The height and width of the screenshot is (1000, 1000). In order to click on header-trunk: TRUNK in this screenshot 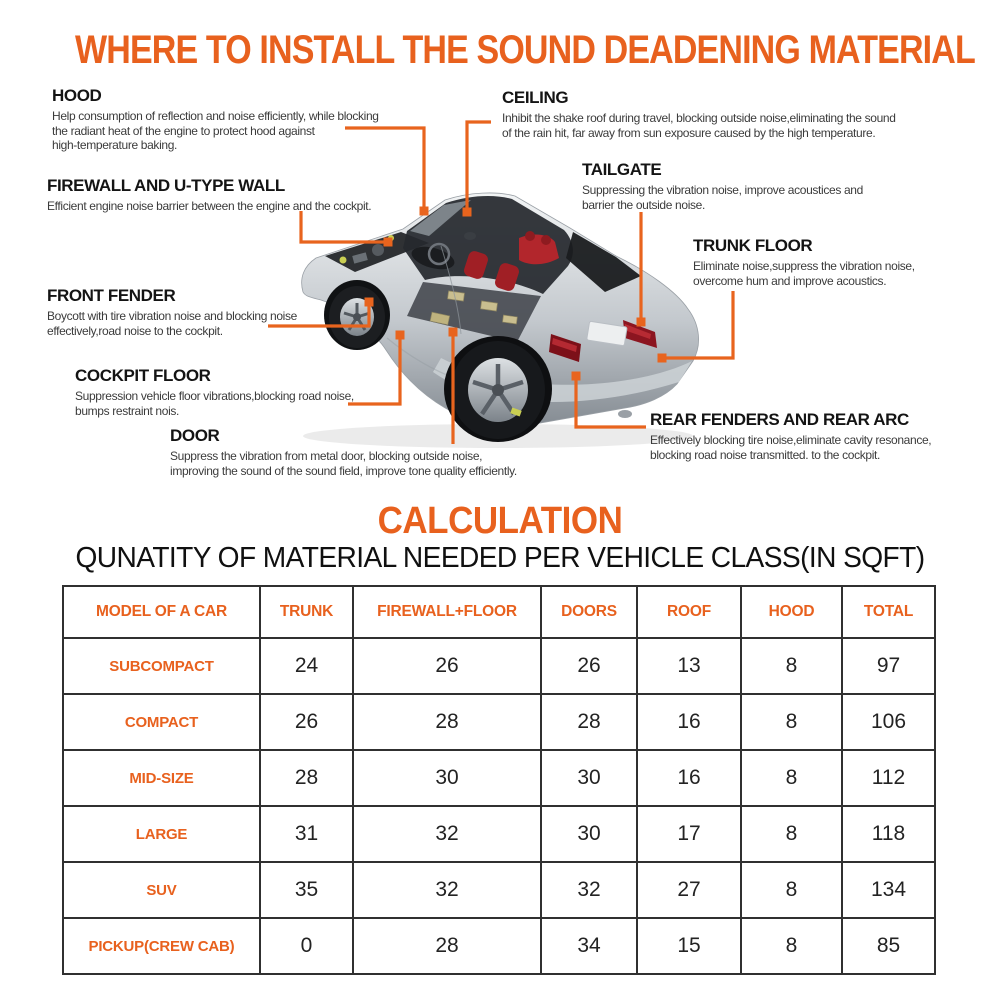, I will do `click(306, 612)`.